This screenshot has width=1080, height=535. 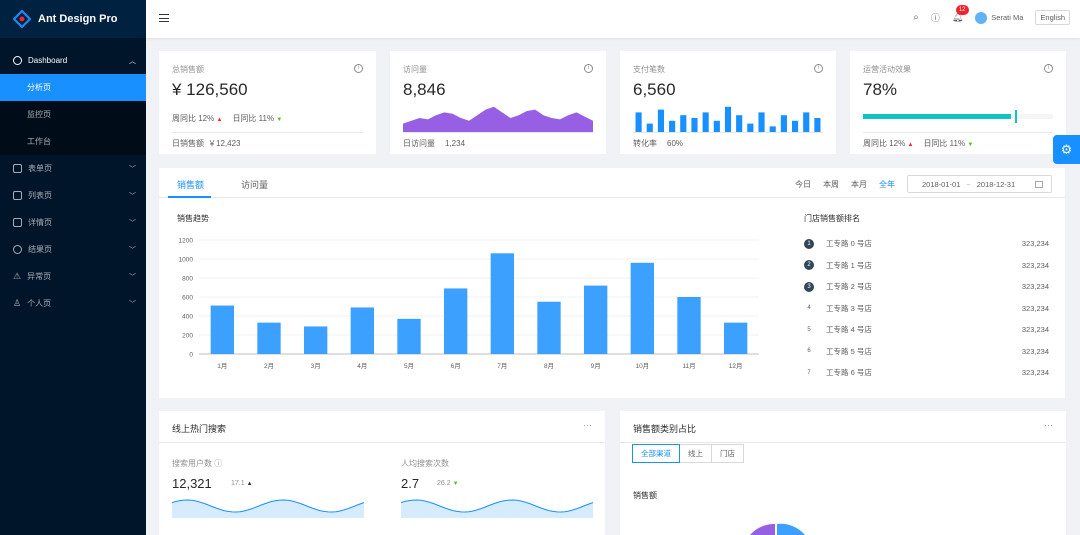 I want to click on per-user-label: 人均搜索次数, so click(x=425, y=463).